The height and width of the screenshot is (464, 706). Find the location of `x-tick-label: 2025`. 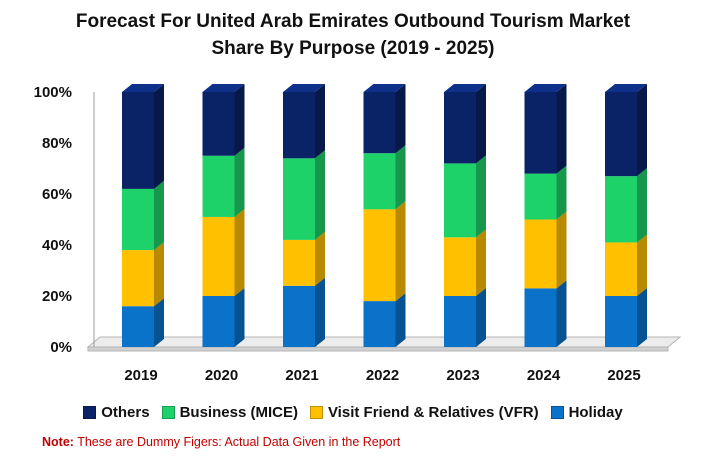

x-tick-label: 2025 is located at coordinates (623, 375).